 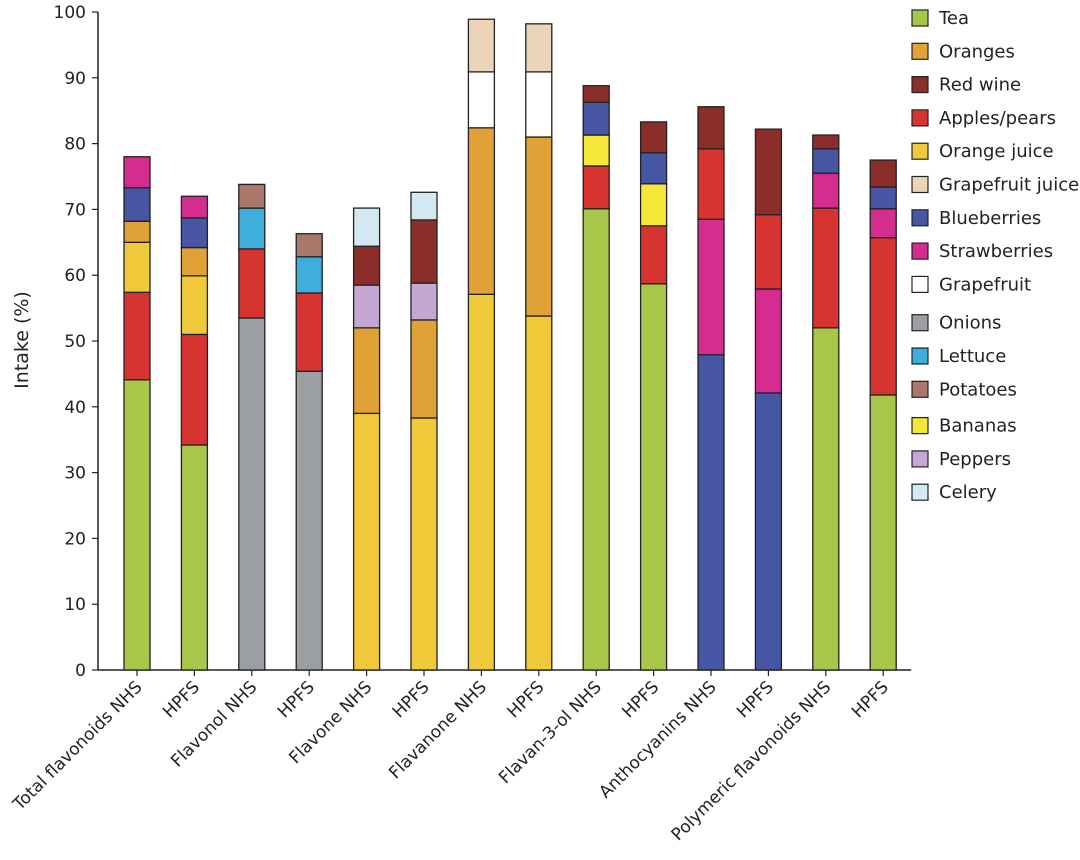 I want to click on legend-item: Strawberries, so click(x=982, y=251).